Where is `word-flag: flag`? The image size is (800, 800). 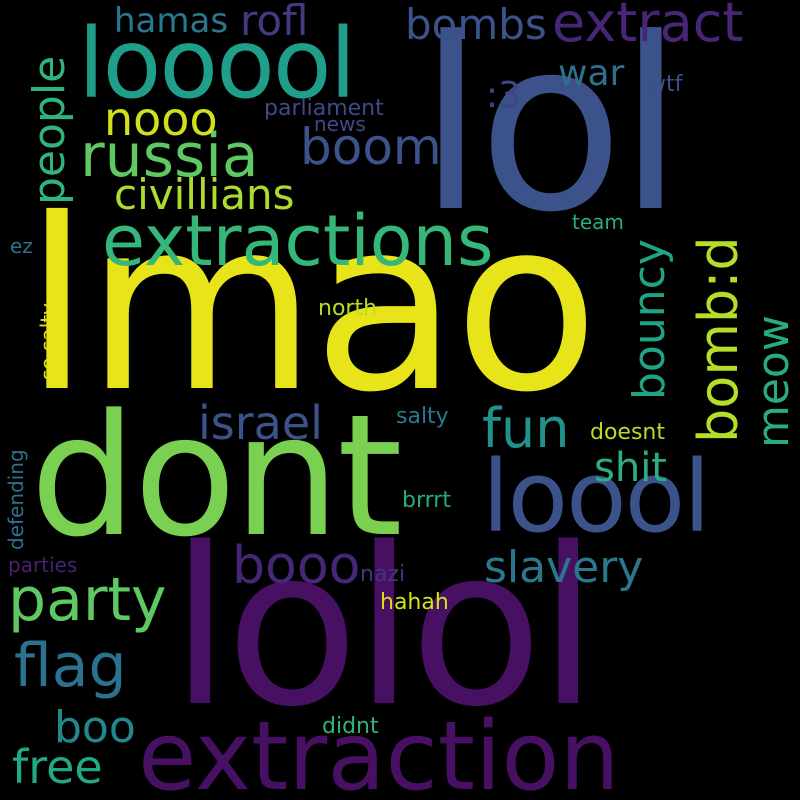 word-flag: flag is located at coordinates (70, 666).